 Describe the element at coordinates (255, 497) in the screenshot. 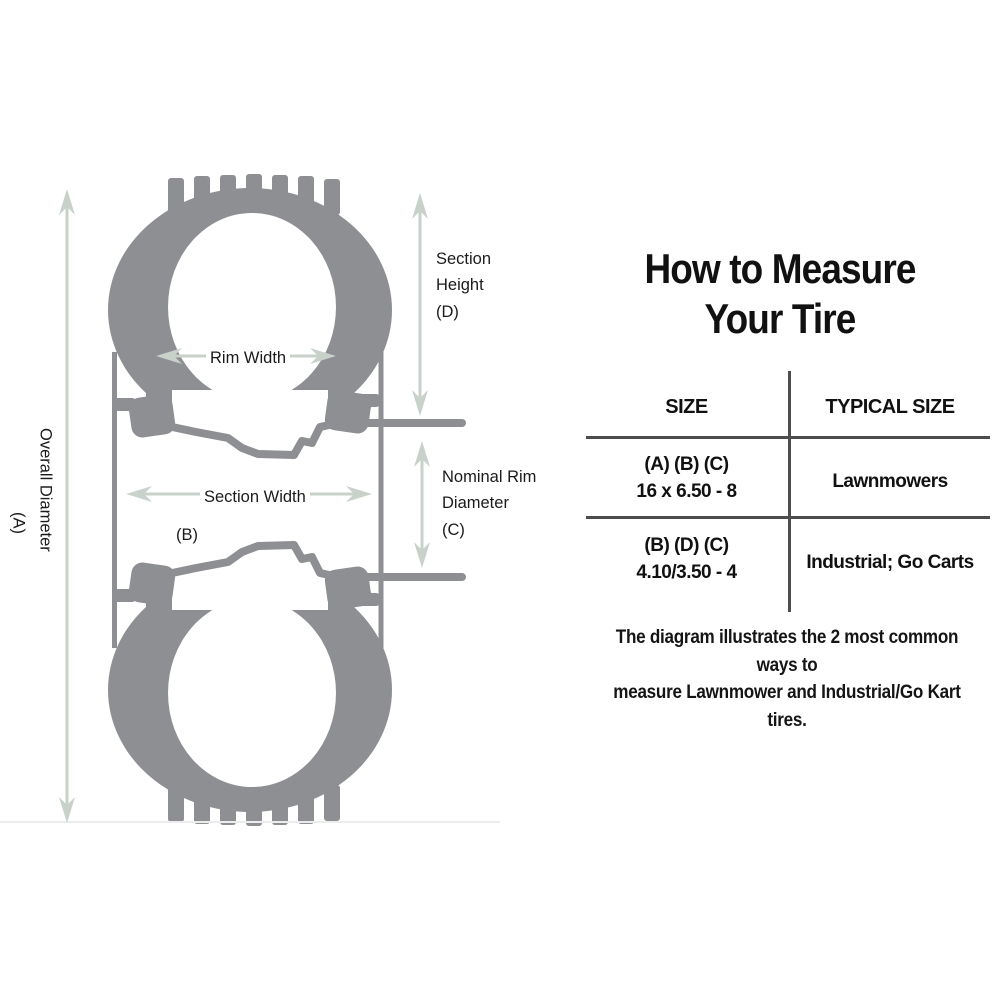

I see `section-width-label: Section Width` at that location.